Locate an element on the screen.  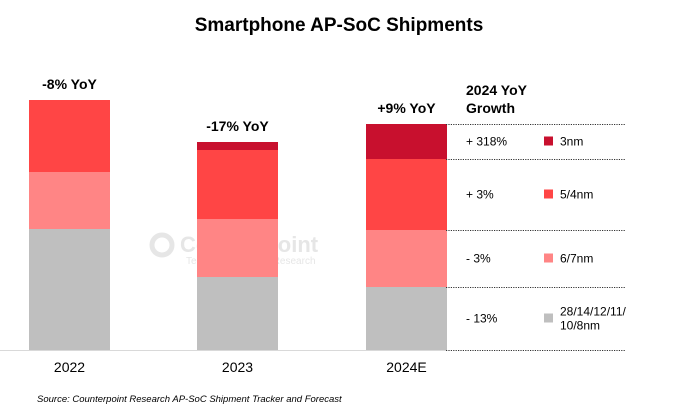
legend-growth-value: - 3% is located at coordinates (478, 259).